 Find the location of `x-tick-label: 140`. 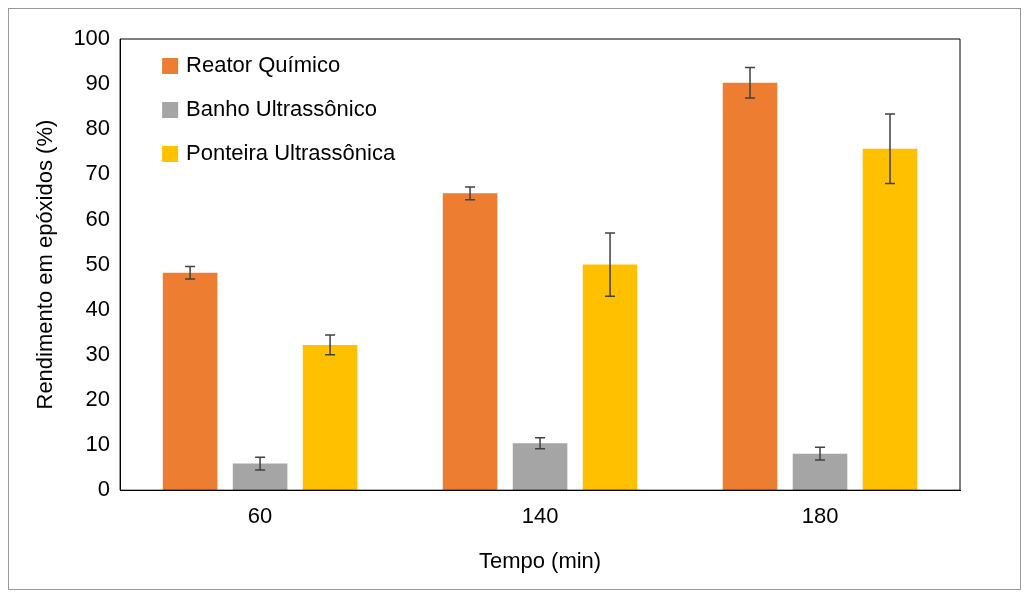

x-tick-label: 140 is located at coordinates (540, 516).